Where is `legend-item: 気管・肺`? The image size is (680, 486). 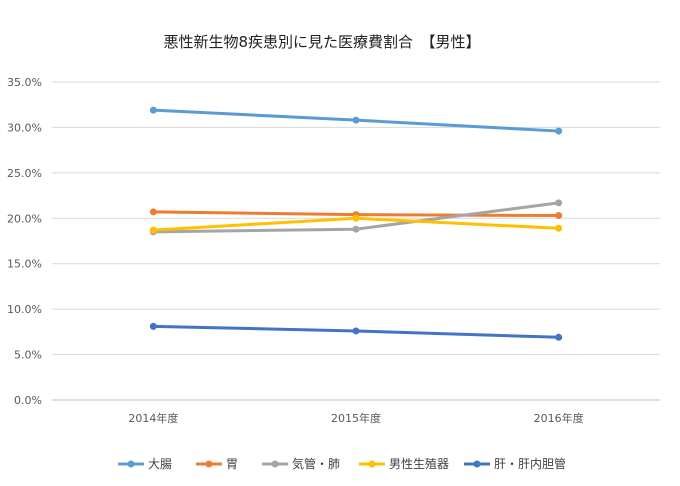 legend-item: 気管・肺 is located at coordinates (301, 463).